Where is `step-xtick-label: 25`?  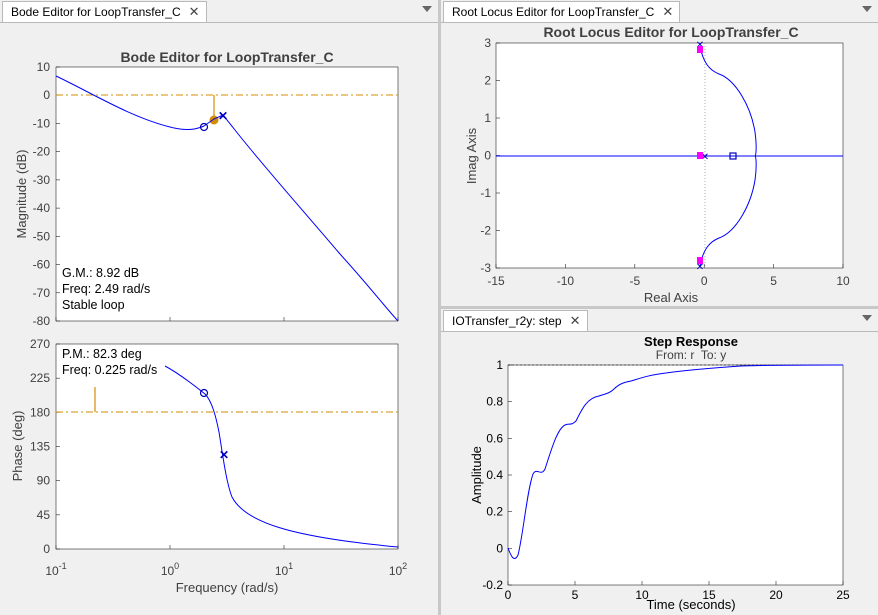
step-xtick-label: 25 is located at coordinates (843, 595).